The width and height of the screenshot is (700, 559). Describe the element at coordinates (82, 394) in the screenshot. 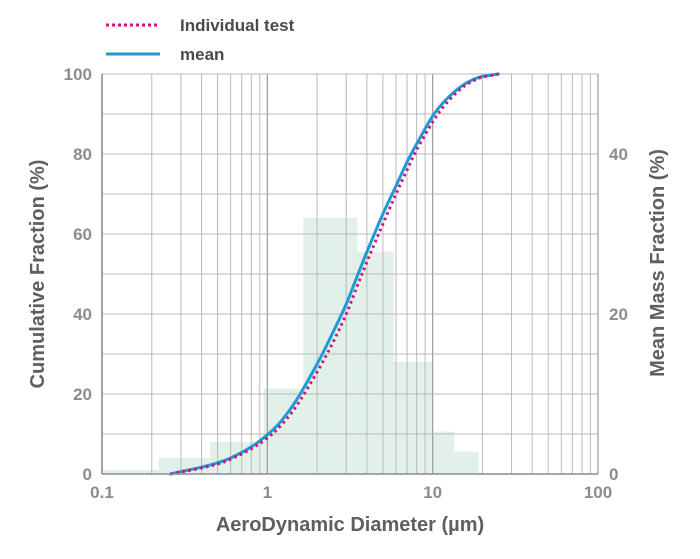

I see `y-tick-label: 20` at that location.